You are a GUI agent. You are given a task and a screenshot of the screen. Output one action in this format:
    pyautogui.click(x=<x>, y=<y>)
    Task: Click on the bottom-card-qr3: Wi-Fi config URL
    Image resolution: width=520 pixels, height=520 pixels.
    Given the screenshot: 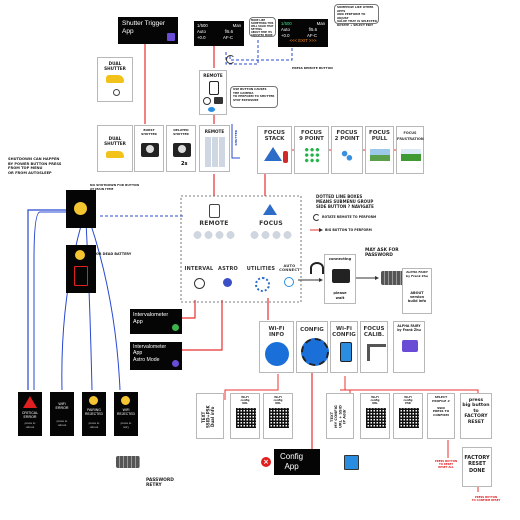 What is the action you would take?
    pyautogui.click(x=375, y=416)
    